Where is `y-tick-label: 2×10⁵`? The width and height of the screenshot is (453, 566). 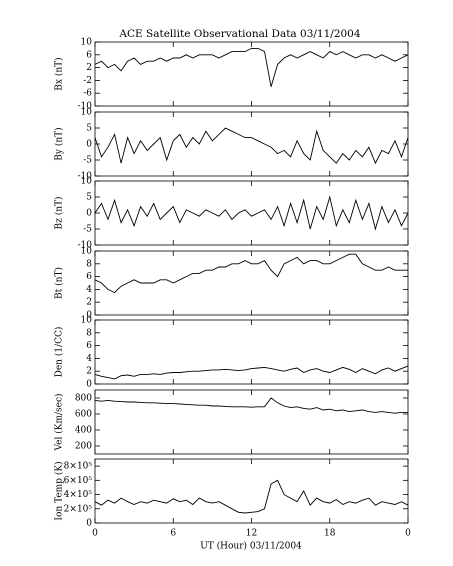
y-tick-label: 2×10⁵ is located at coordinates (78, 509).